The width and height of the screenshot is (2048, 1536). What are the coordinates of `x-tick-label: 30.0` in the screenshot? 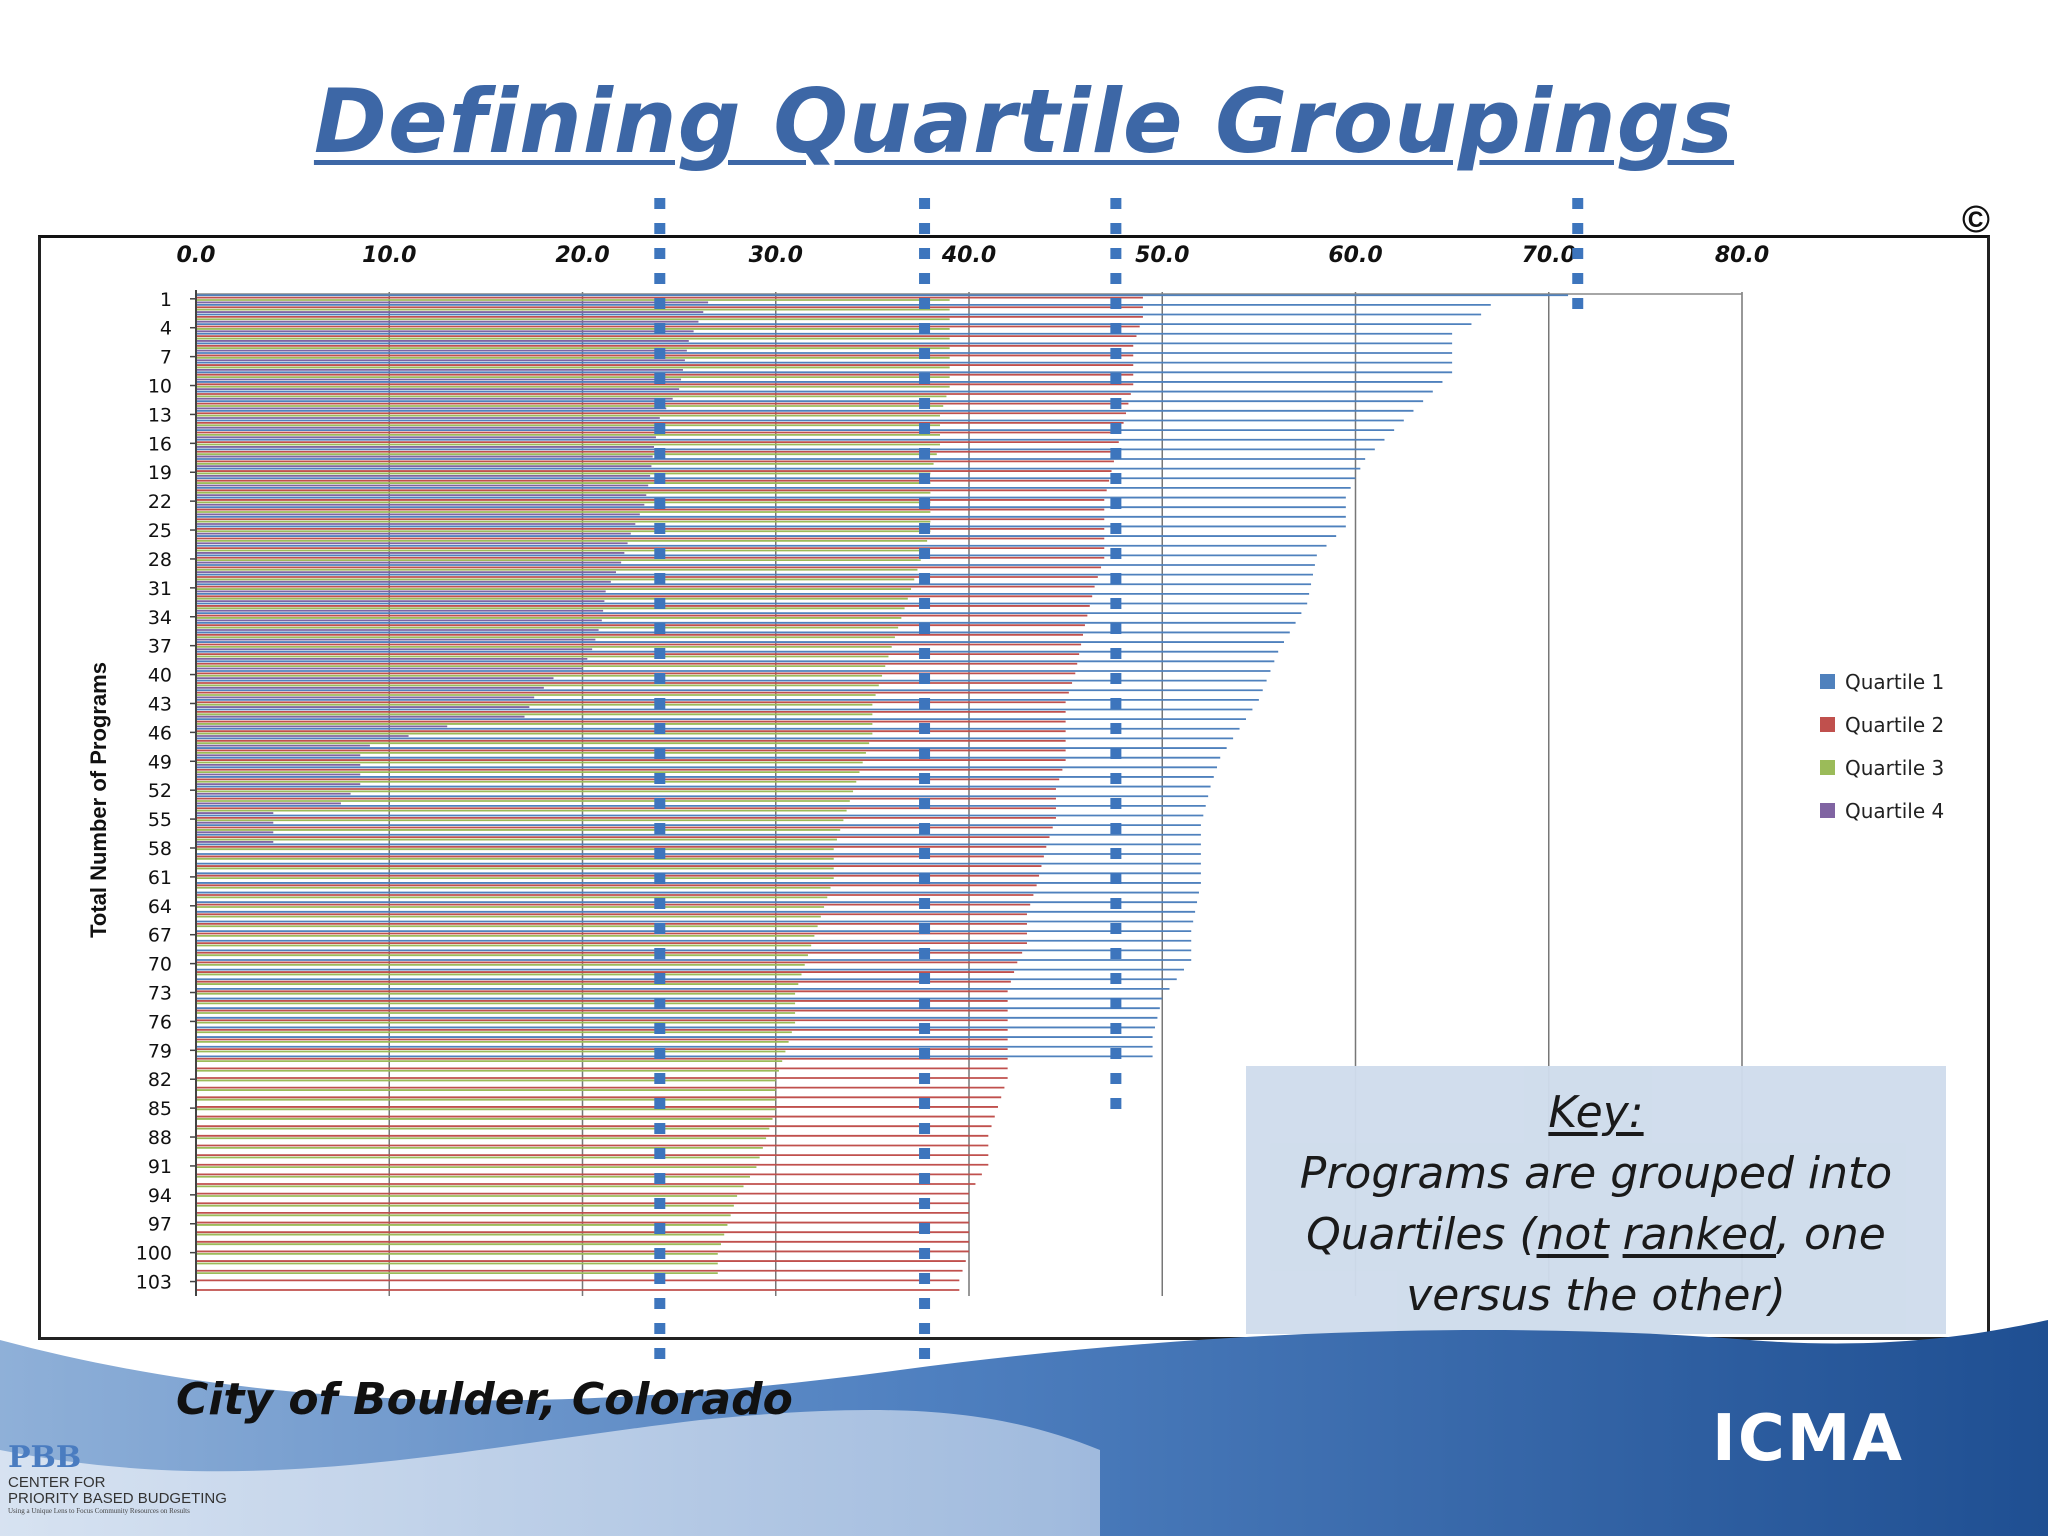 It's located at (776, 255).